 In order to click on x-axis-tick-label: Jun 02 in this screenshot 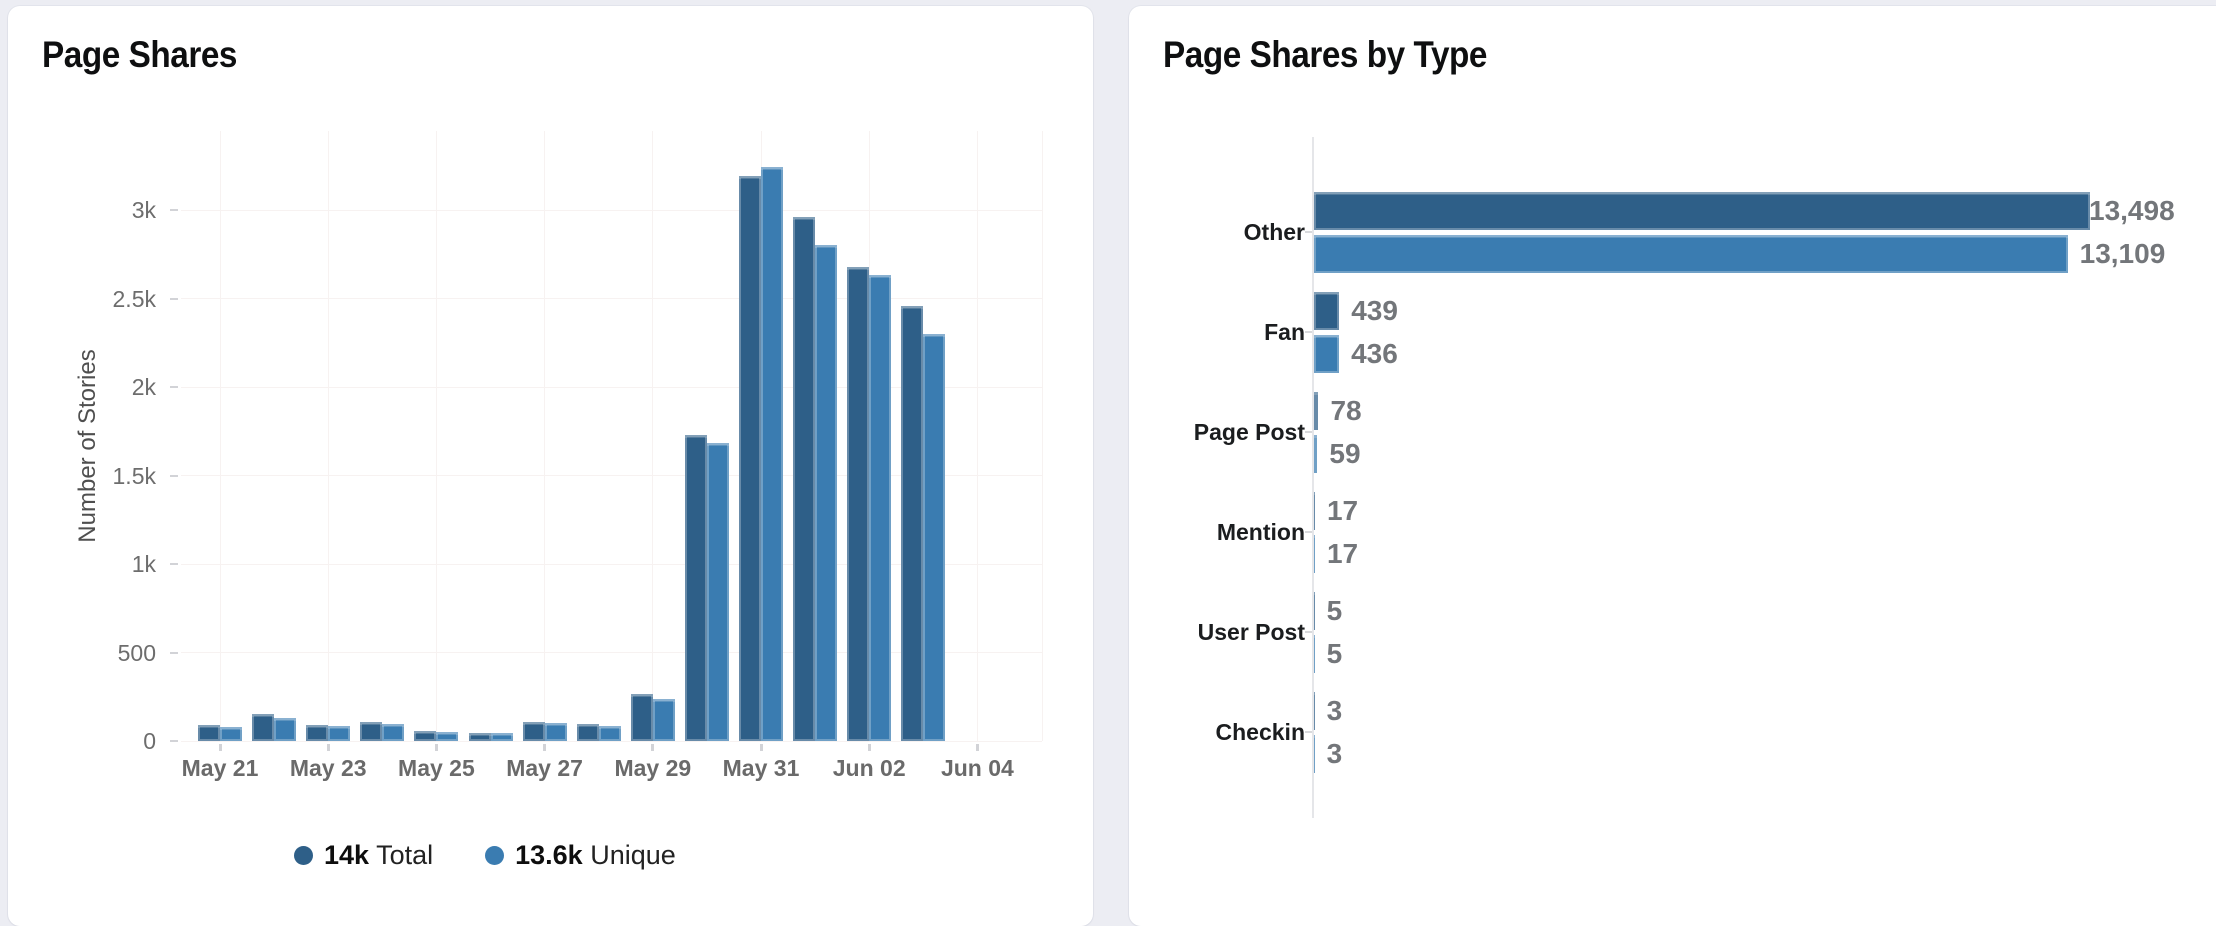, I will do `click(869, 768)`.